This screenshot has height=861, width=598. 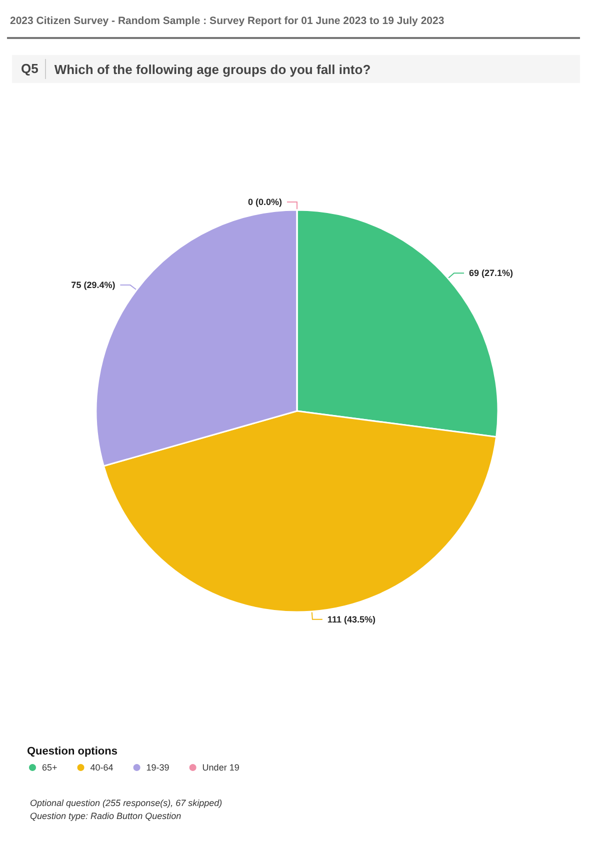 What do you see at coordinates (126, 803) in the screenshot?
I see `text: Optional question (255 response(s), 67 skipped)` at bounding box center [126, 803].